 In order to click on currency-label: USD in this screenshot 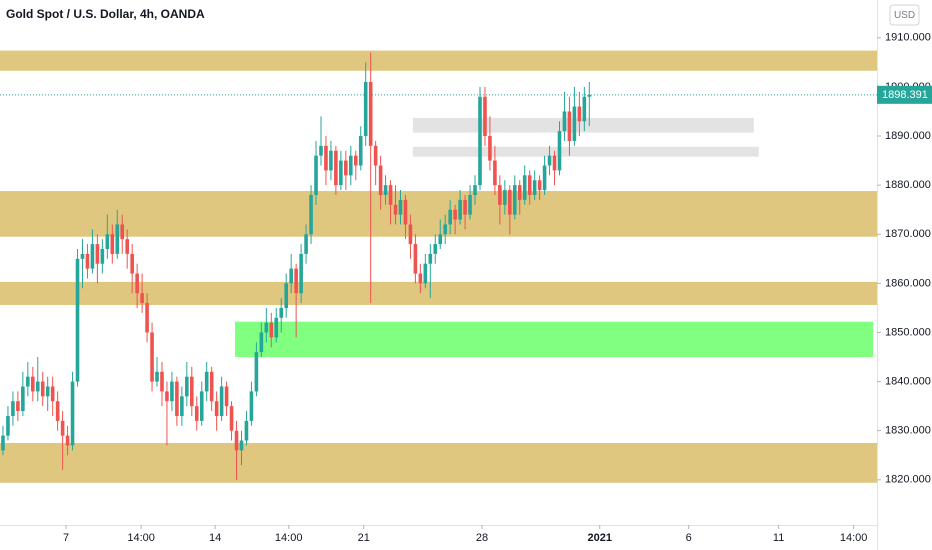, I will do `click(904, 15)`.